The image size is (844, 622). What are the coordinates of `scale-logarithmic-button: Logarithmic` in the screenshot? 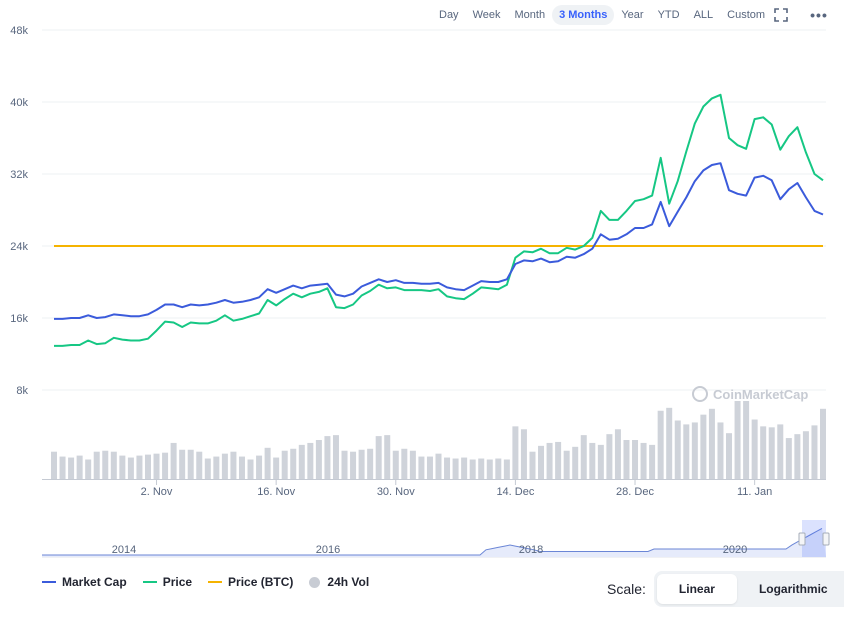 It's located at (793, 589).